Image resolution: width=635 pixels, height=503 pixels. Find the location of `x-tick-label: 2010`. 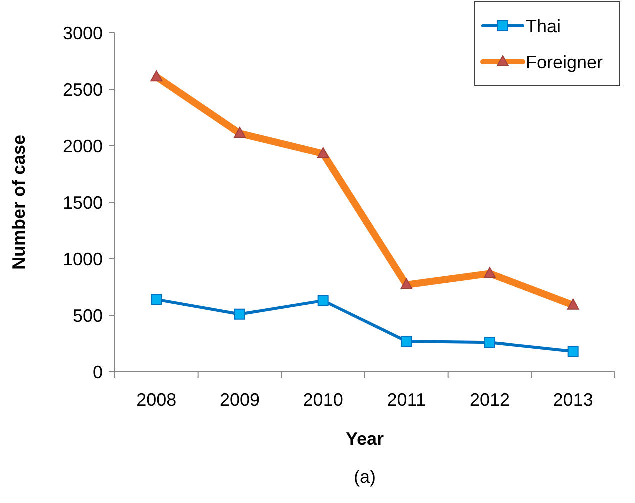

x-tick-label: 2010 is located at coordinates (323, 400).